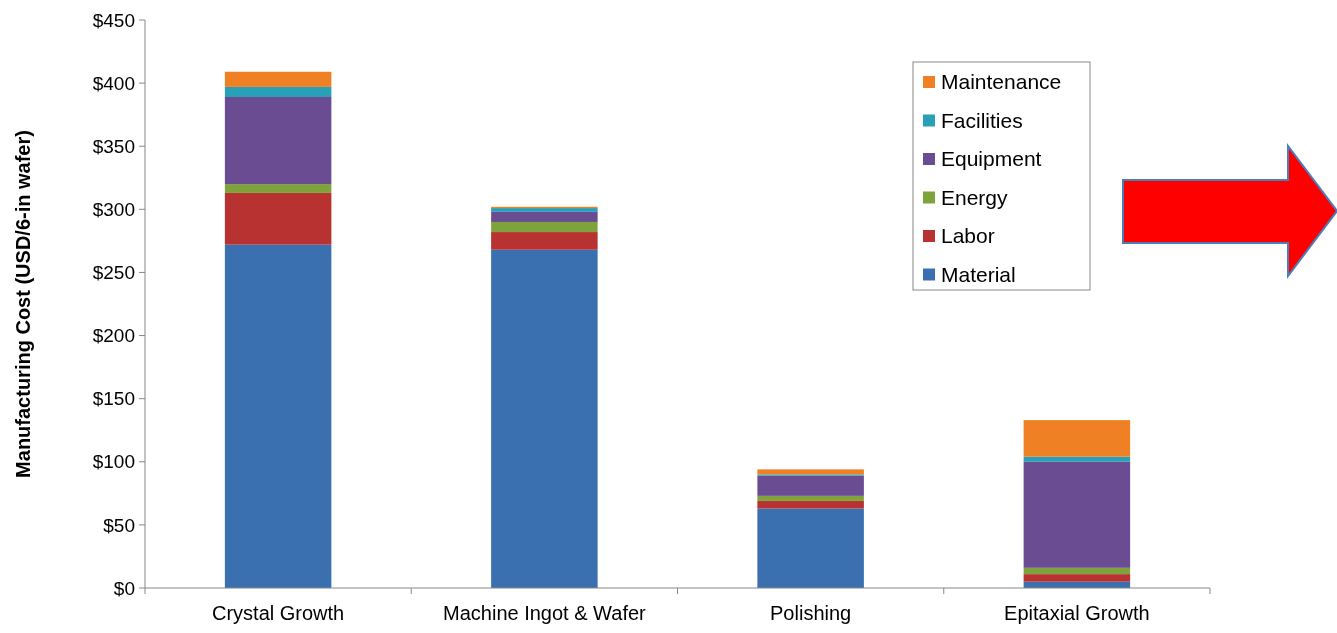 The height and width of the screenshot is (633, 1337). Describe the element at coordinates (991, 159) in the screenshot. I see `legend-label: Equipment` at that location.